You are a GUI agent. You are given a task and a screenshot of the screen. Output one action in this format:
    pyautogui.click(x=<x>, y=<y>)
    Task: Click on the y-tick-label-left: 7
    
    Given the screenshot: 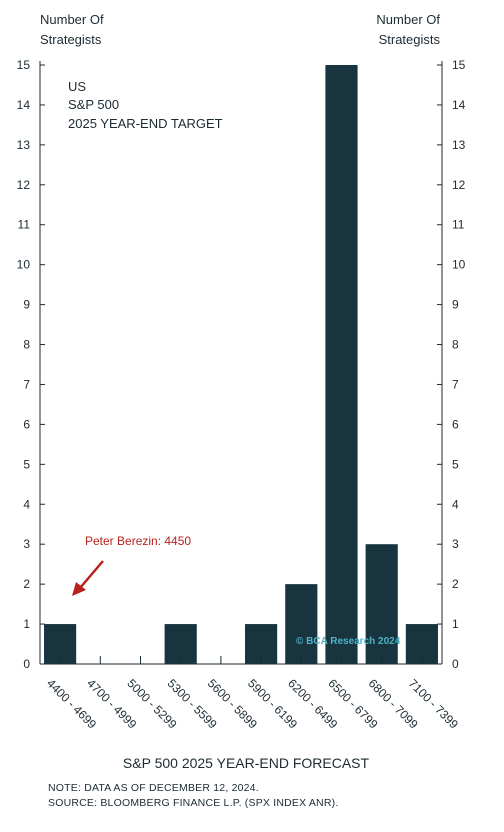 What is the action you would take?
    pyautogui.click(x=26, y=384)
    